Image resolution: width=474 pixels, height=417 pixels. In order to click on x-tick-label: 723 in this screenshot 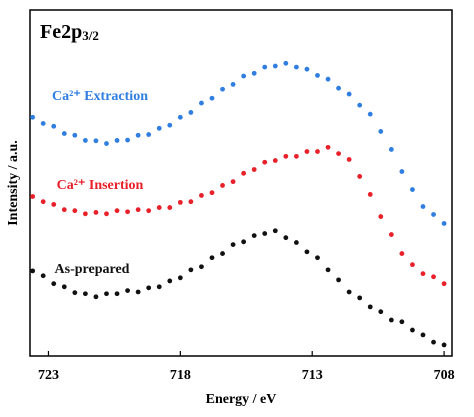, I will do `click(48, 375)`.